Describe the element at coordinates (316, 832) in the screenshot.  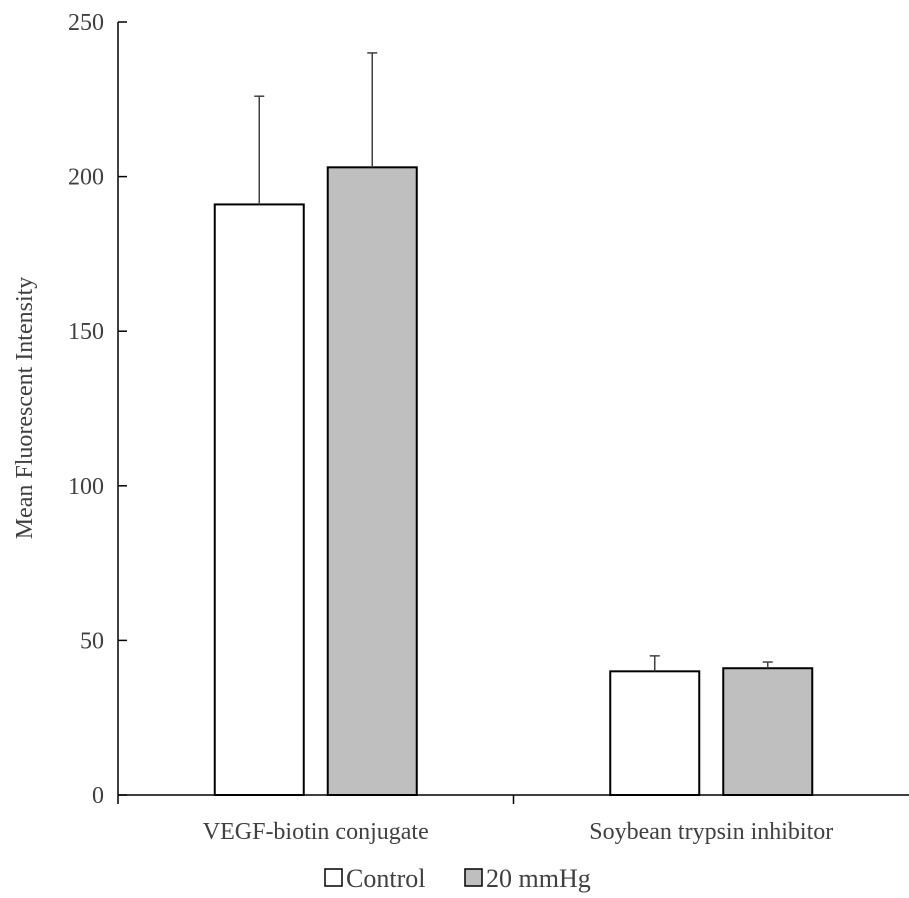
I see `category-label: VEGF-biotin conjugate` at that location.